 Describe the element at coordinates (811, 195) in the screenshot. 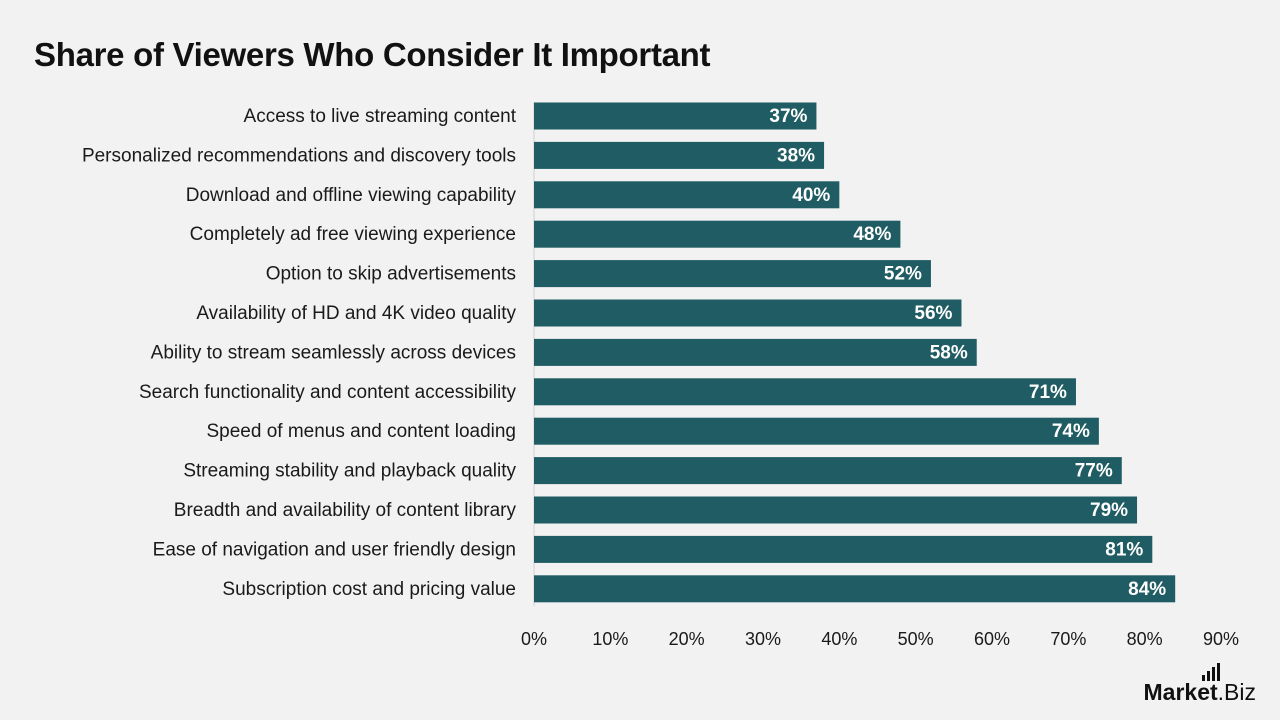

I see `data-label: 40%` at that location.